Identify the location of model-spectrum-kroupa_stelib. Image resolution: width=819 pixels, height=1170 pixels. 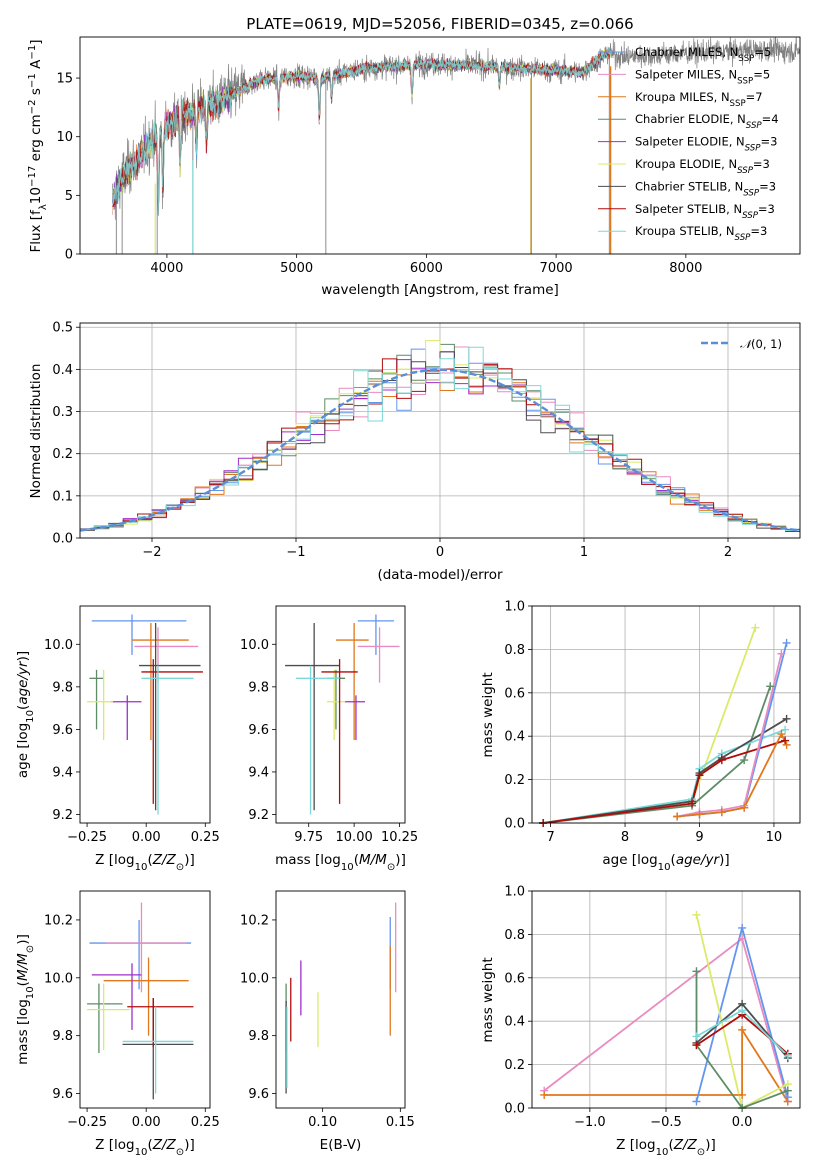
(362, 131).